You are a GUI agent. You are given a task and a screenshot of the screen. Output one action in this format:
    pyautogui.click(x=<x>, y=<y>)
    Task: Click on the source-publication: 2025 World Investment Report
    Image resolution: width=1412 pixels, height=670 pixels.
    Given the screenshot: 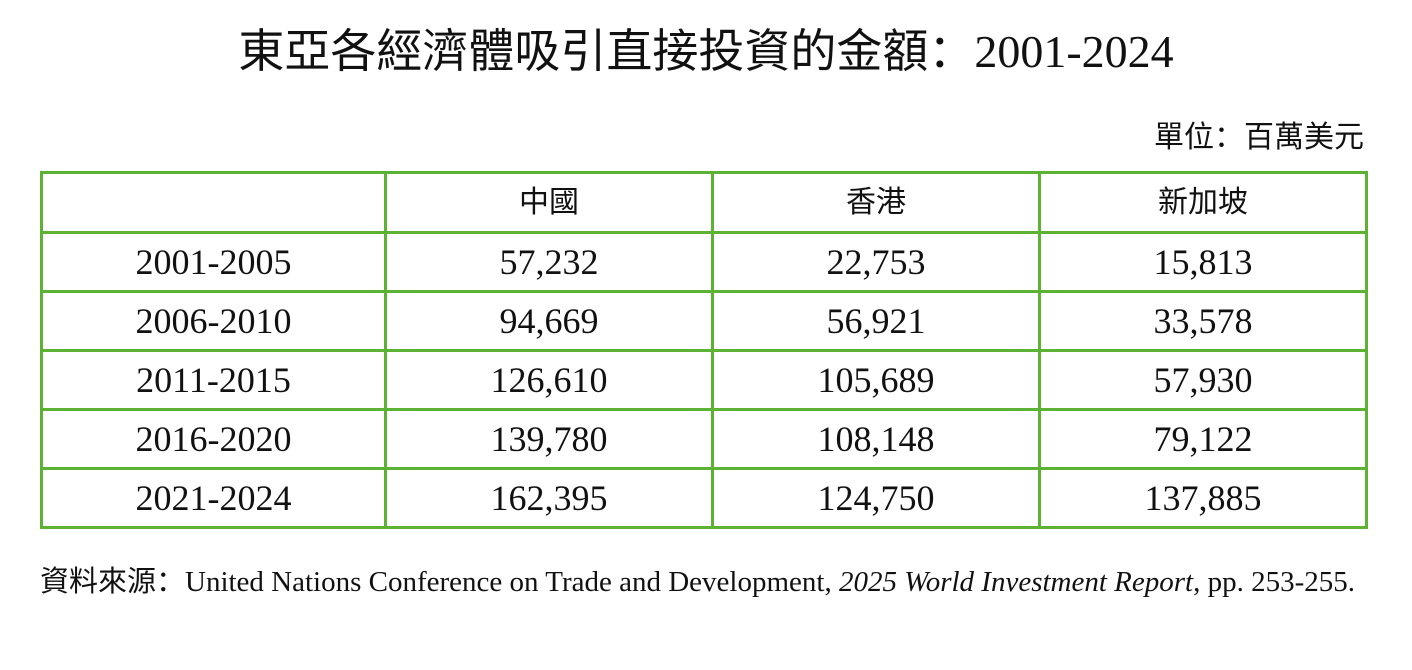 What is the action you would take?
    pyautogui.click(x=1016, y=582)
    